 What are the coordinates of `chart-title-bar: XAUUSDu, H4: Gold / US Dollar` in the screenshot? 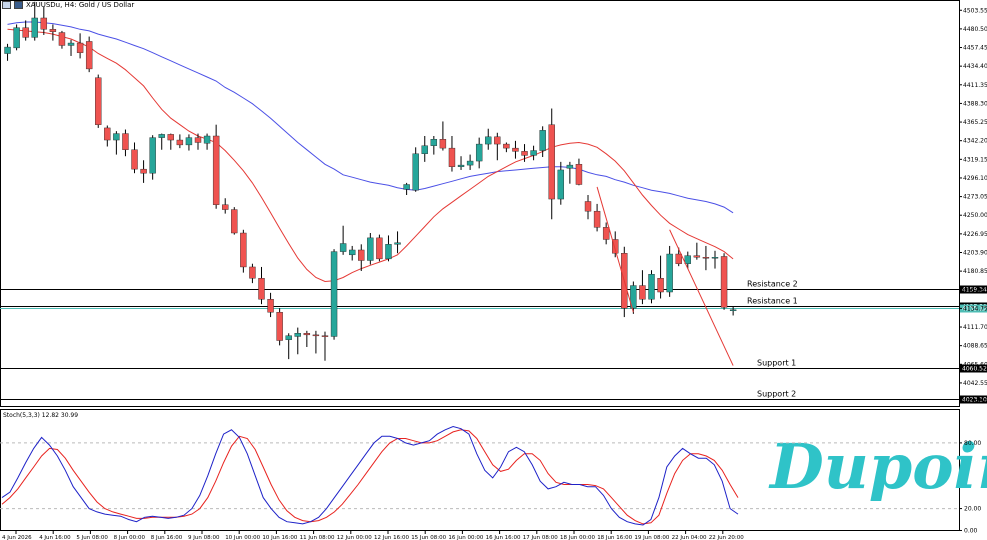 It's located at (68, 5).